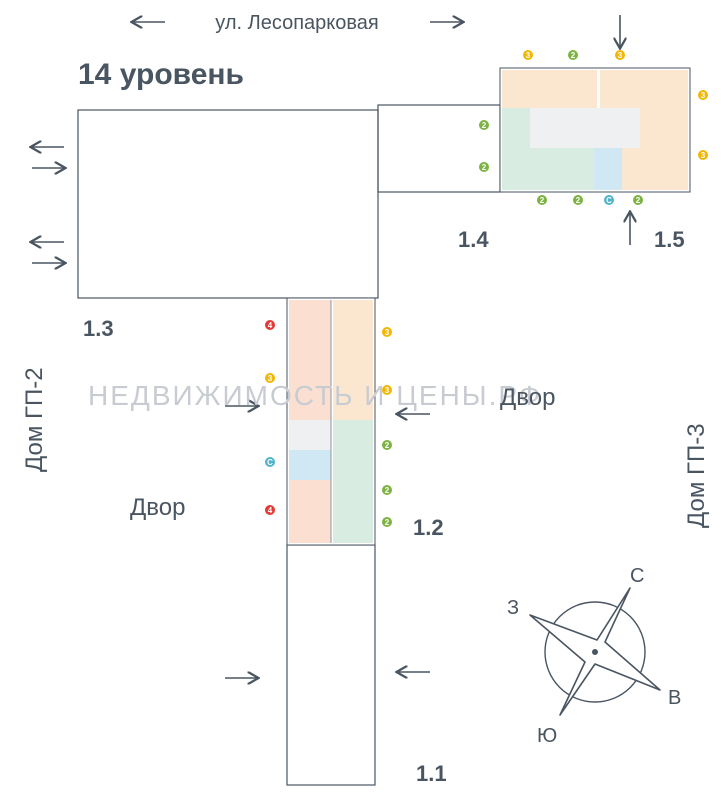 This screenshot has width=722, height=805. What do you see at coordinates (428, 527) in the screenshot?
I see `section-label: 1.2` at bounding box center [428, 527].